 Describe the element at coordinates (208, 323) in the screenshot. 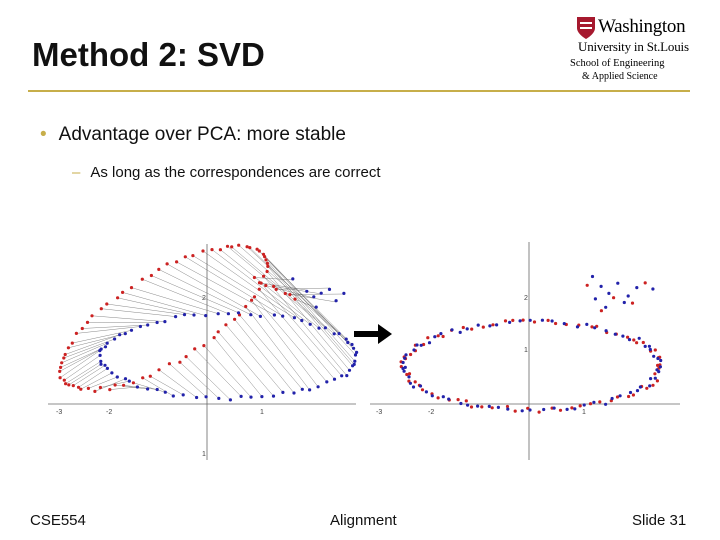

I see `correspondence-lines` at that location.